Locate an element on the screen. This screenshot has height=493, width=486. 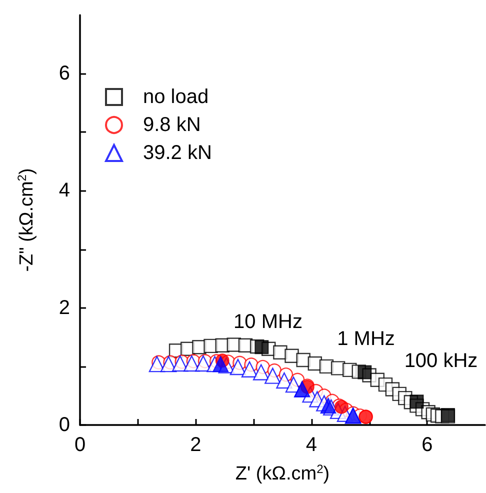
y-tick-label: 0 is located at coordinates (64, 425).